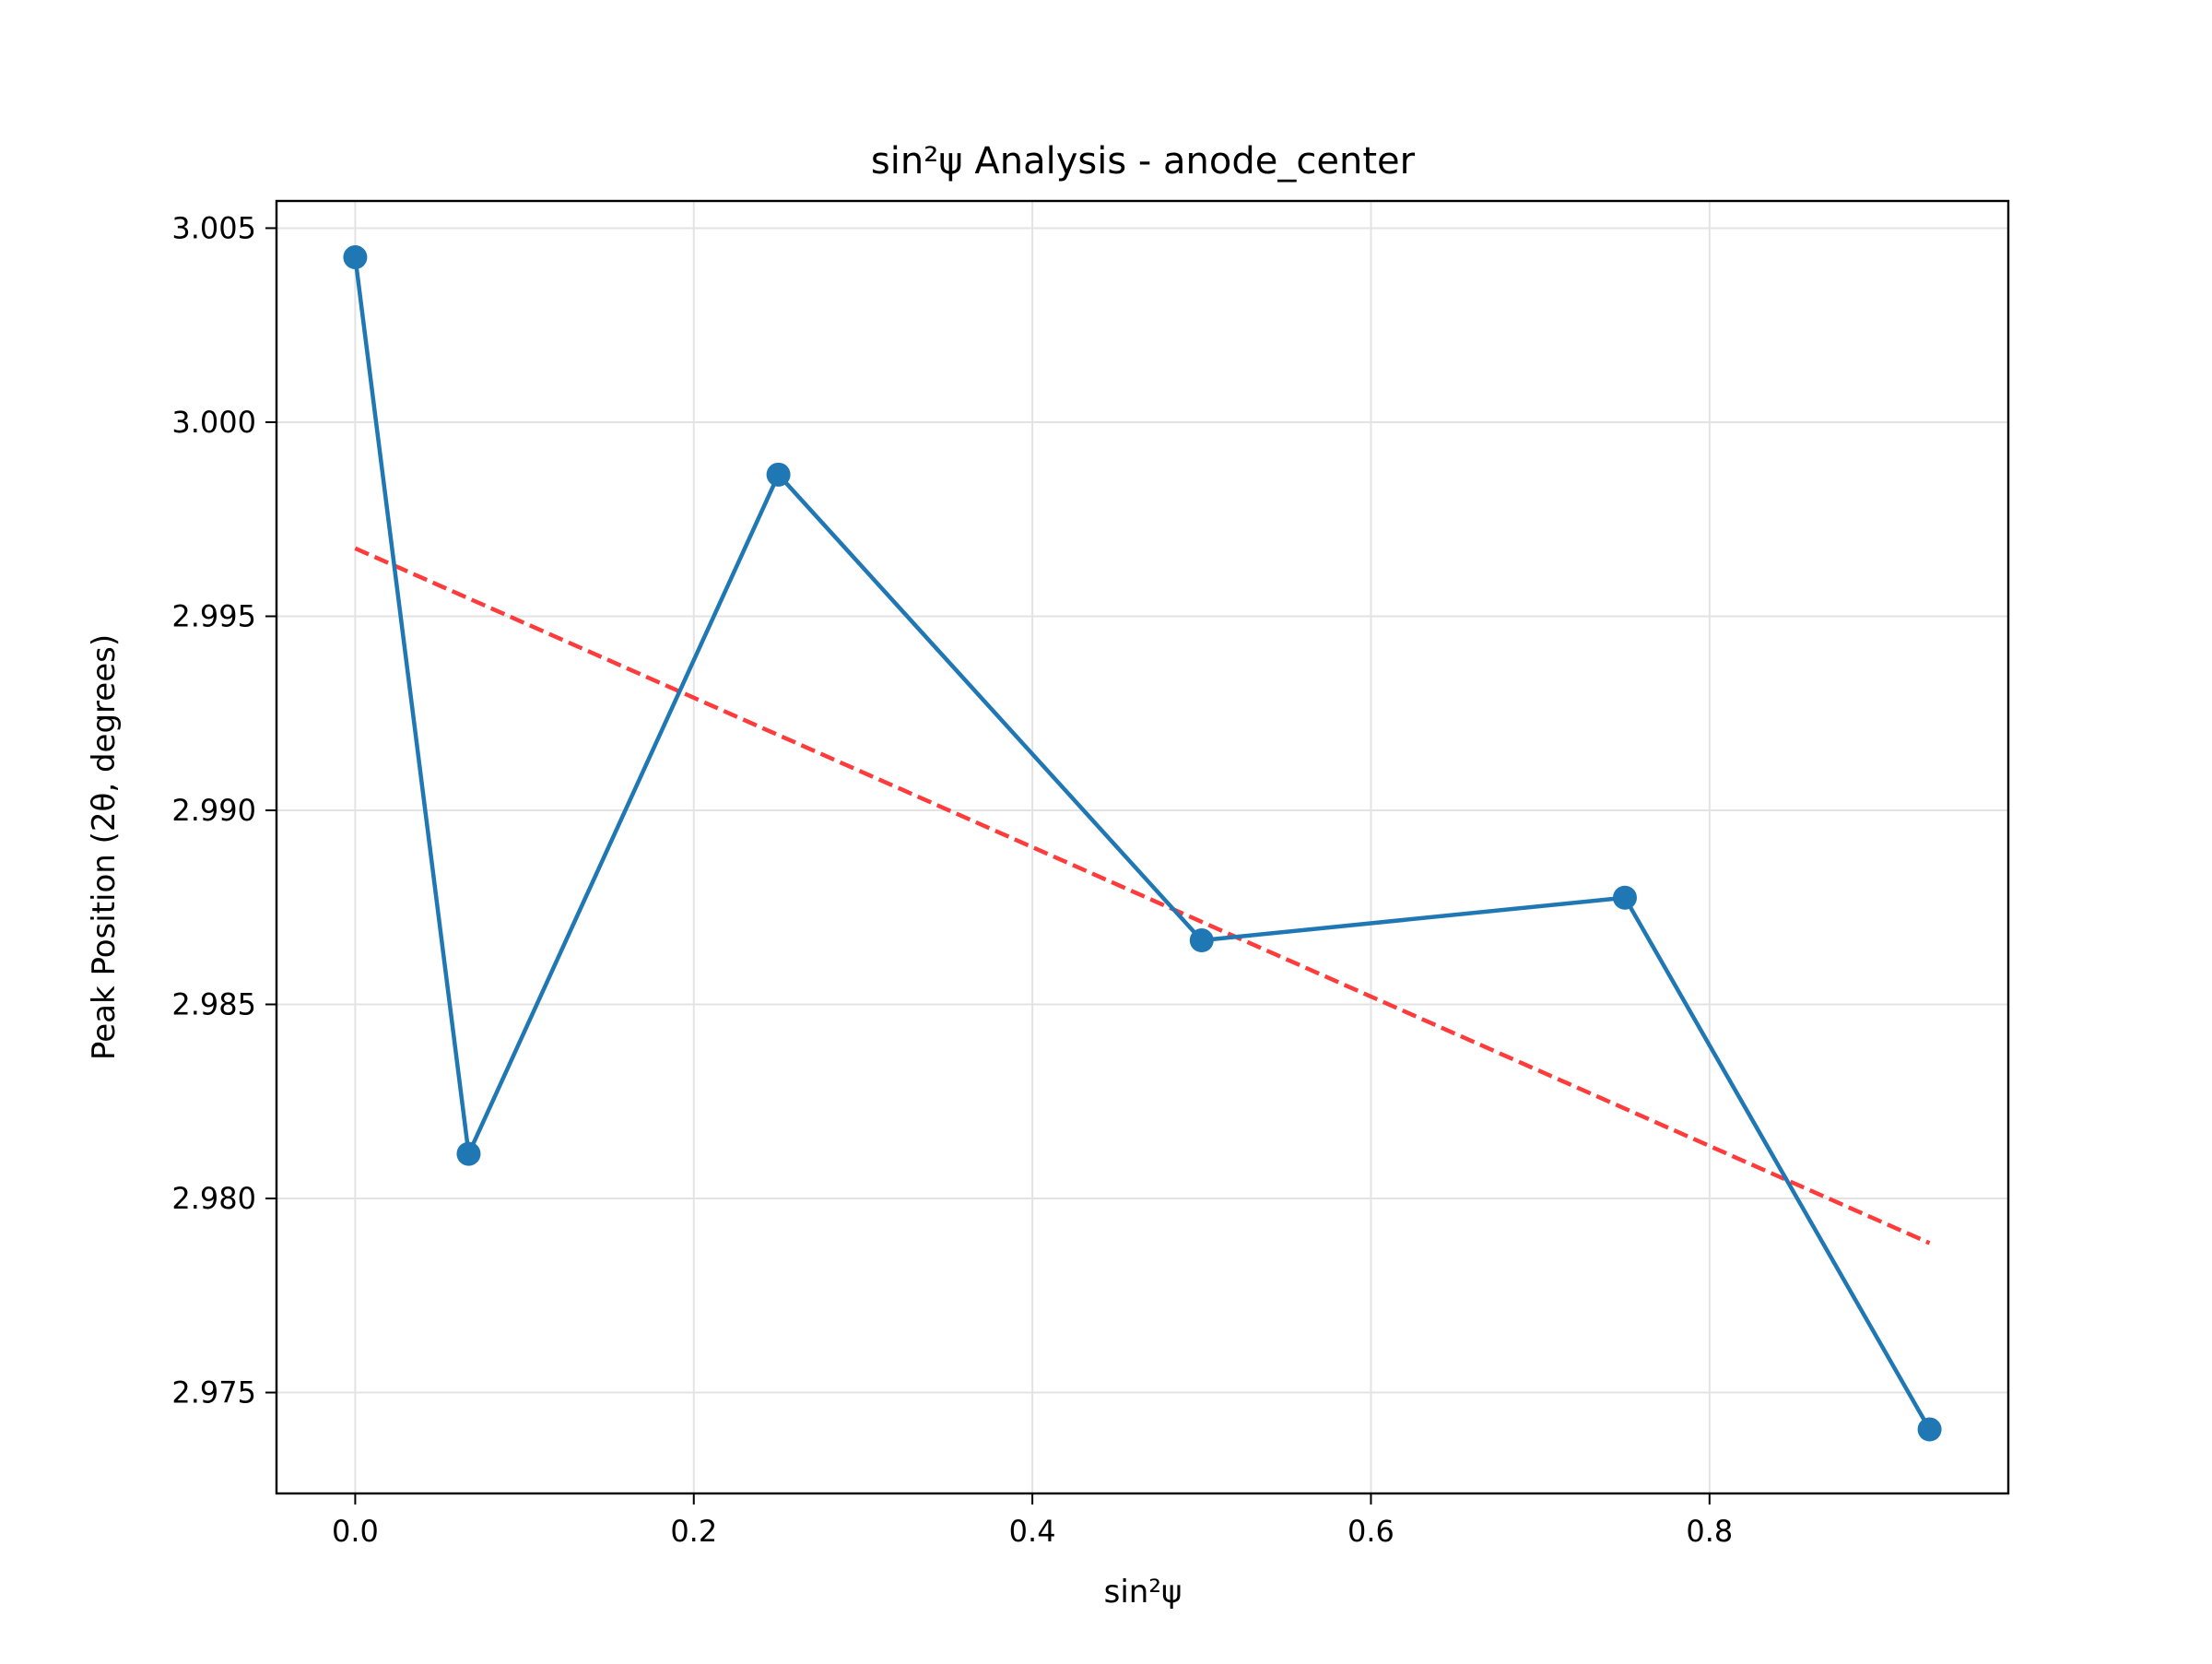  Describe the element at coordinates (693, 1531) in the screenshot. I see `x-tick-label: 0.2` at that location.